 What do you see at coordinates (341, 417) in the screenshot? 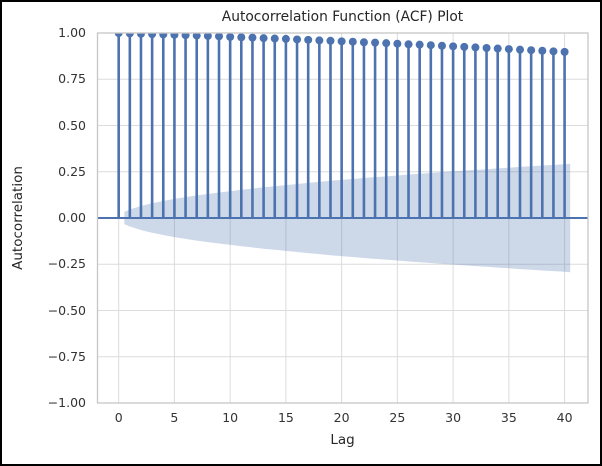
I see `x-tick-label: 20` at bounding box center [341, 417].